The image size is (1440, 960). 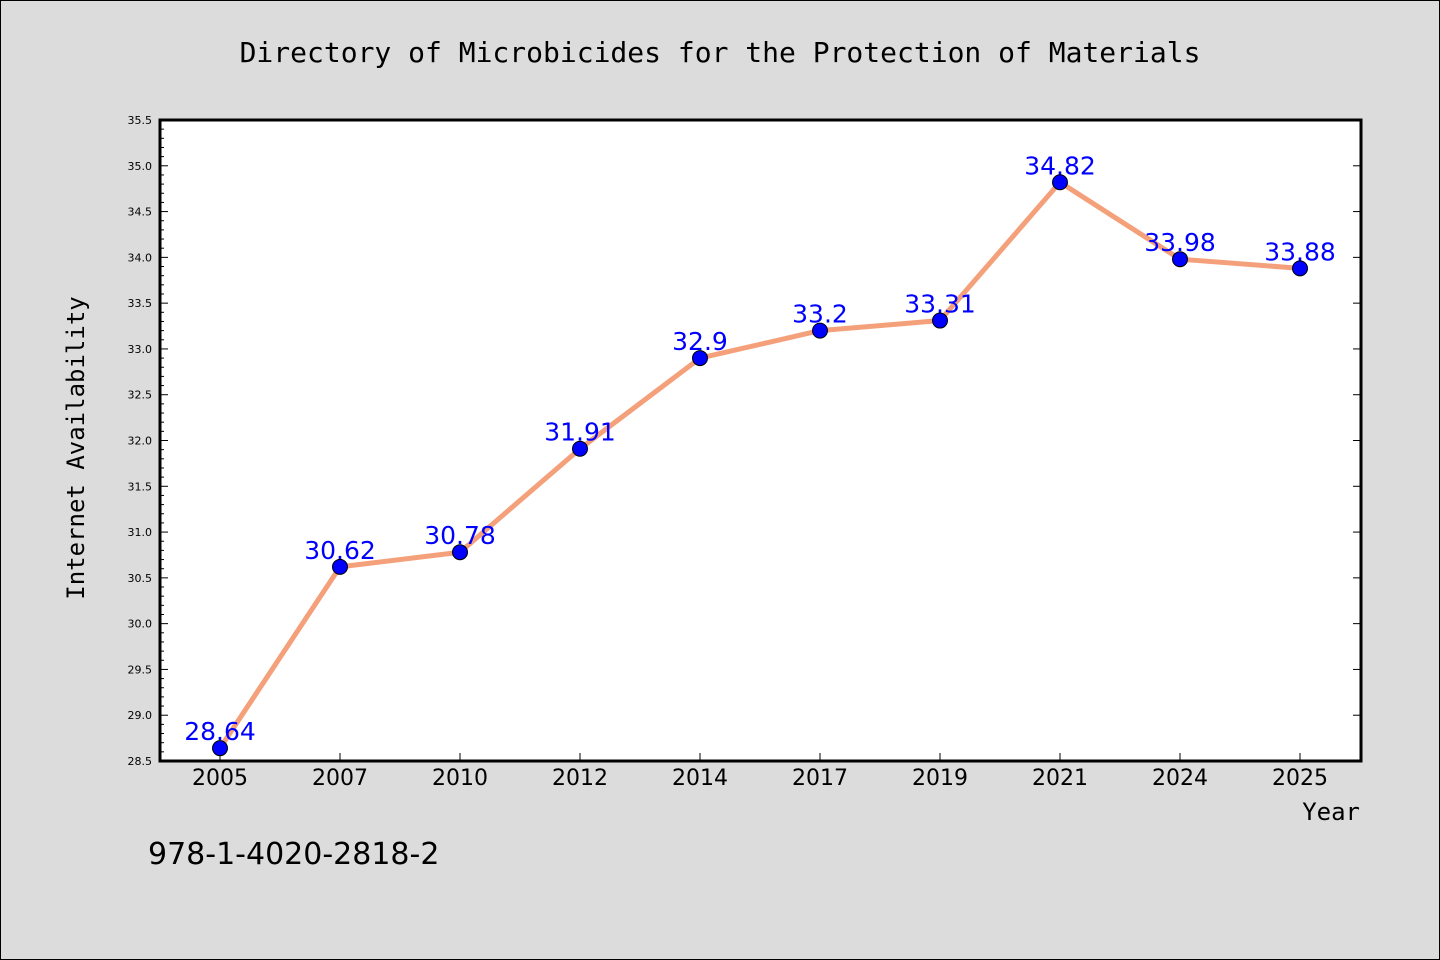 What do you see at coordinates (140, 624) in the screenshot?
I see `y-tick-label: 30.0` at bounding box center [140, 624].